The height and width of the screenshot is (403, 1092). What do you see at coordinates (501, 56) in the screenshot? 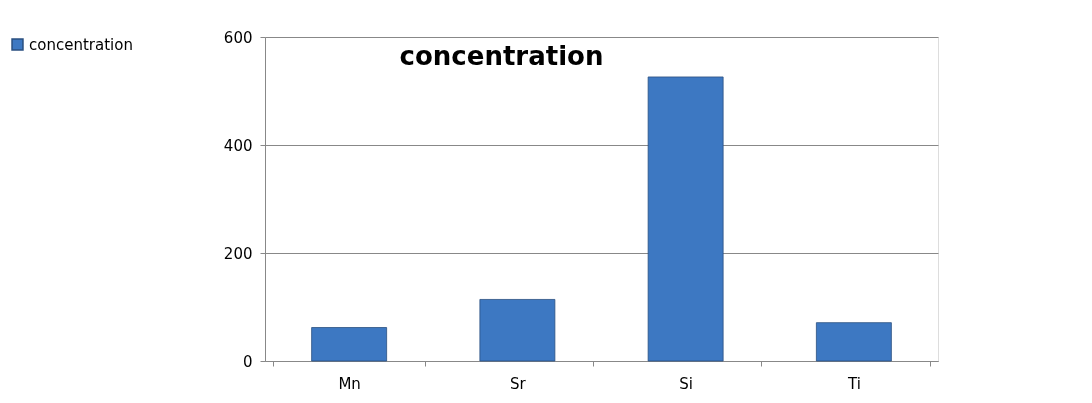
I see `chart-title: concentration` at bounding box center [501, 56].